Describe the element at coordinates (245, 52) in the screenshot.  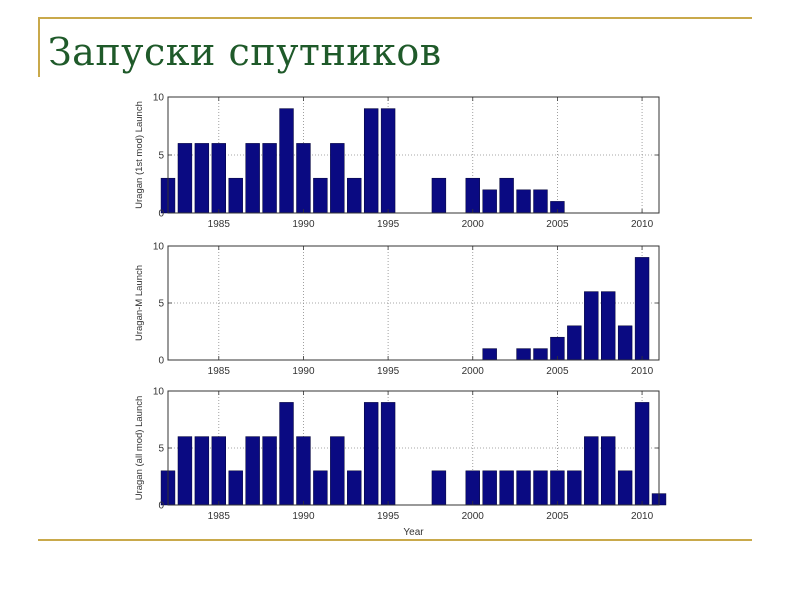
I see `slide-title: Запуски спутников` at that location.